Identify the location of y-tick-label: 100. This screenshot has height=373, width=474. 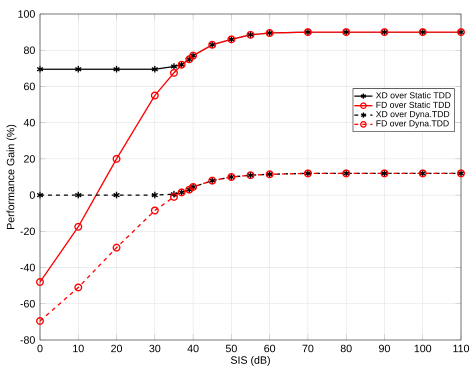
(26, 14).